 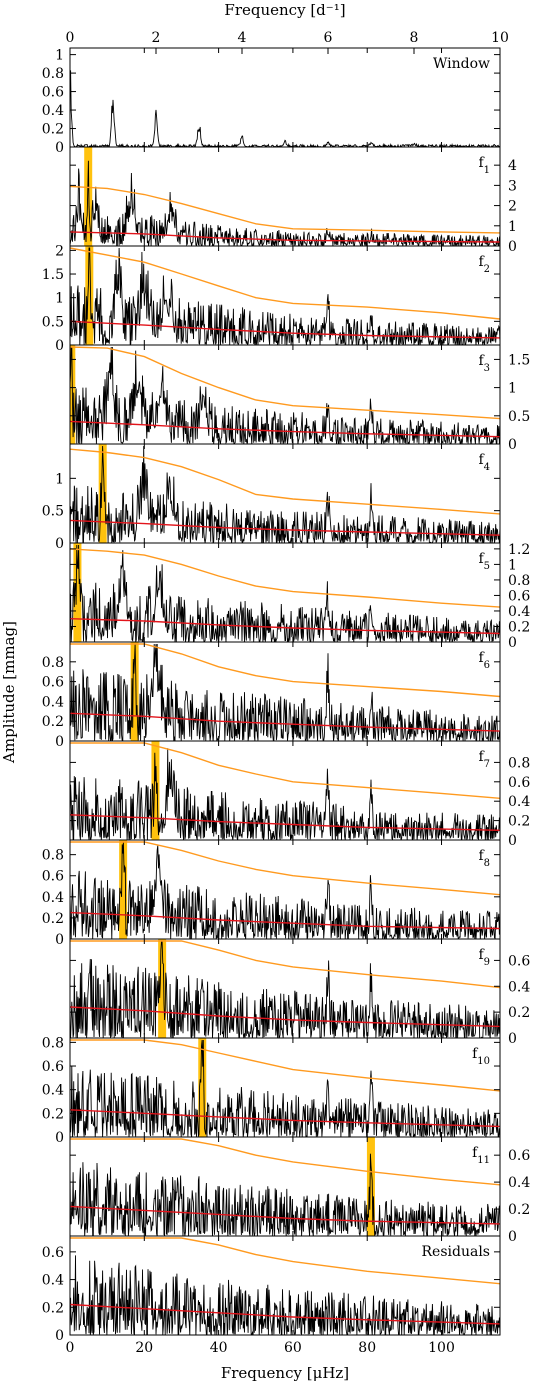 I want to click on panel-label: f4, so click(x=484, y=462).